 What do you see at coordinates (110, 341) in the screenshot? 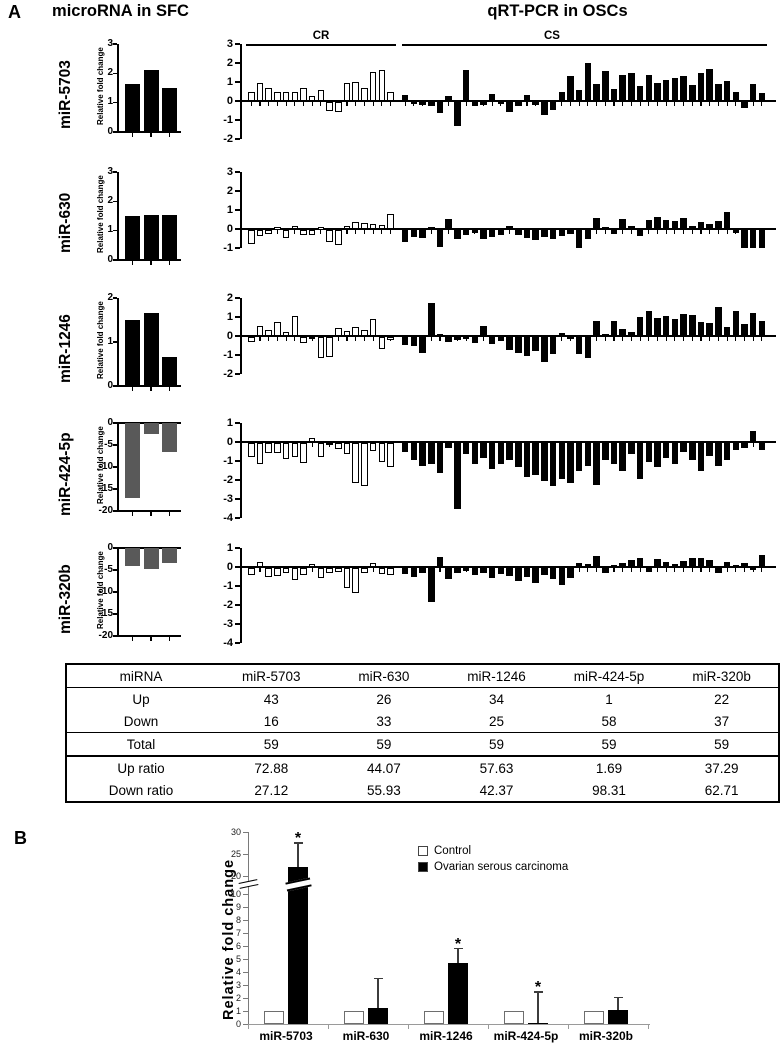
I see `y-tick-label: 1` at bounding box center [110, 341].